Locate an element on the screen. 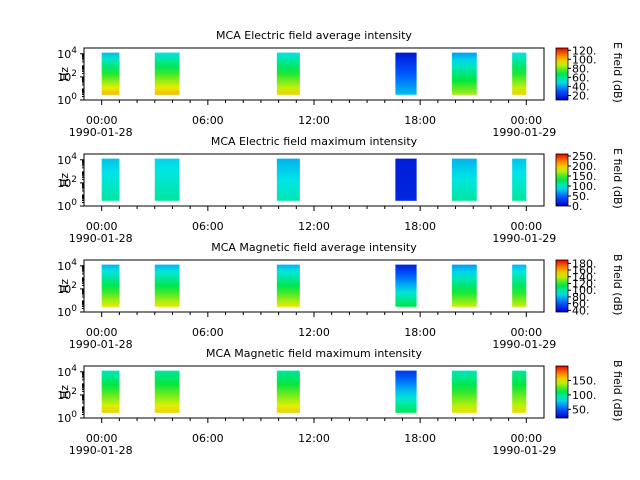  panel-title: MCA Magnetic field average intensity is located at coordinates (314, 247).